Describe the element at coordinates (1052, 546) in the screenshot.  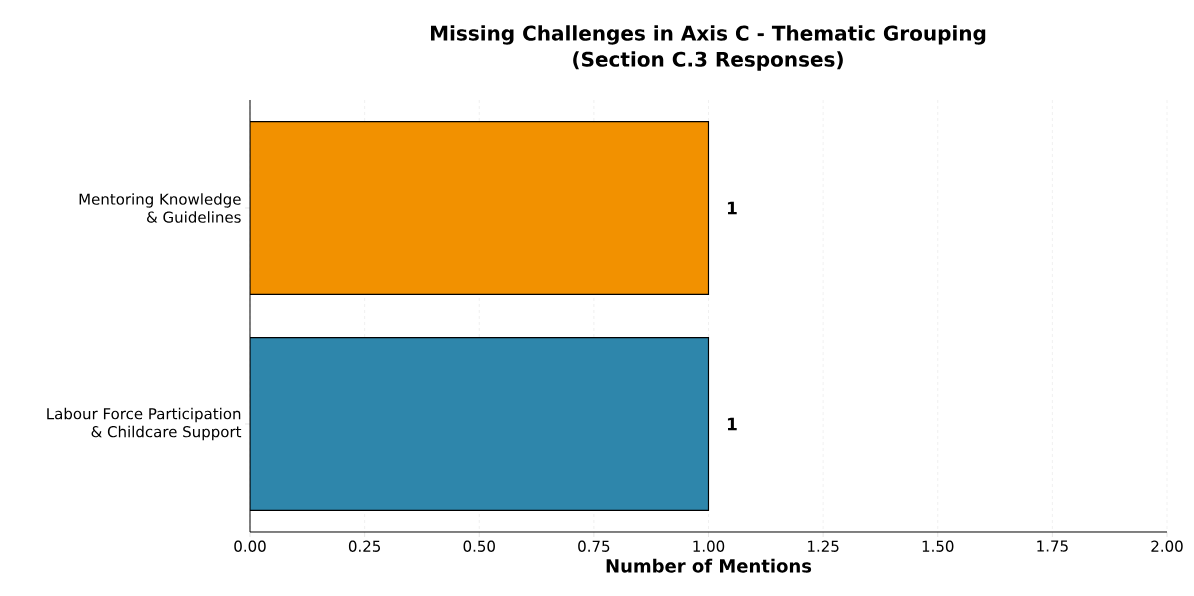
I see `x-tick-label: 1.75` at that location.